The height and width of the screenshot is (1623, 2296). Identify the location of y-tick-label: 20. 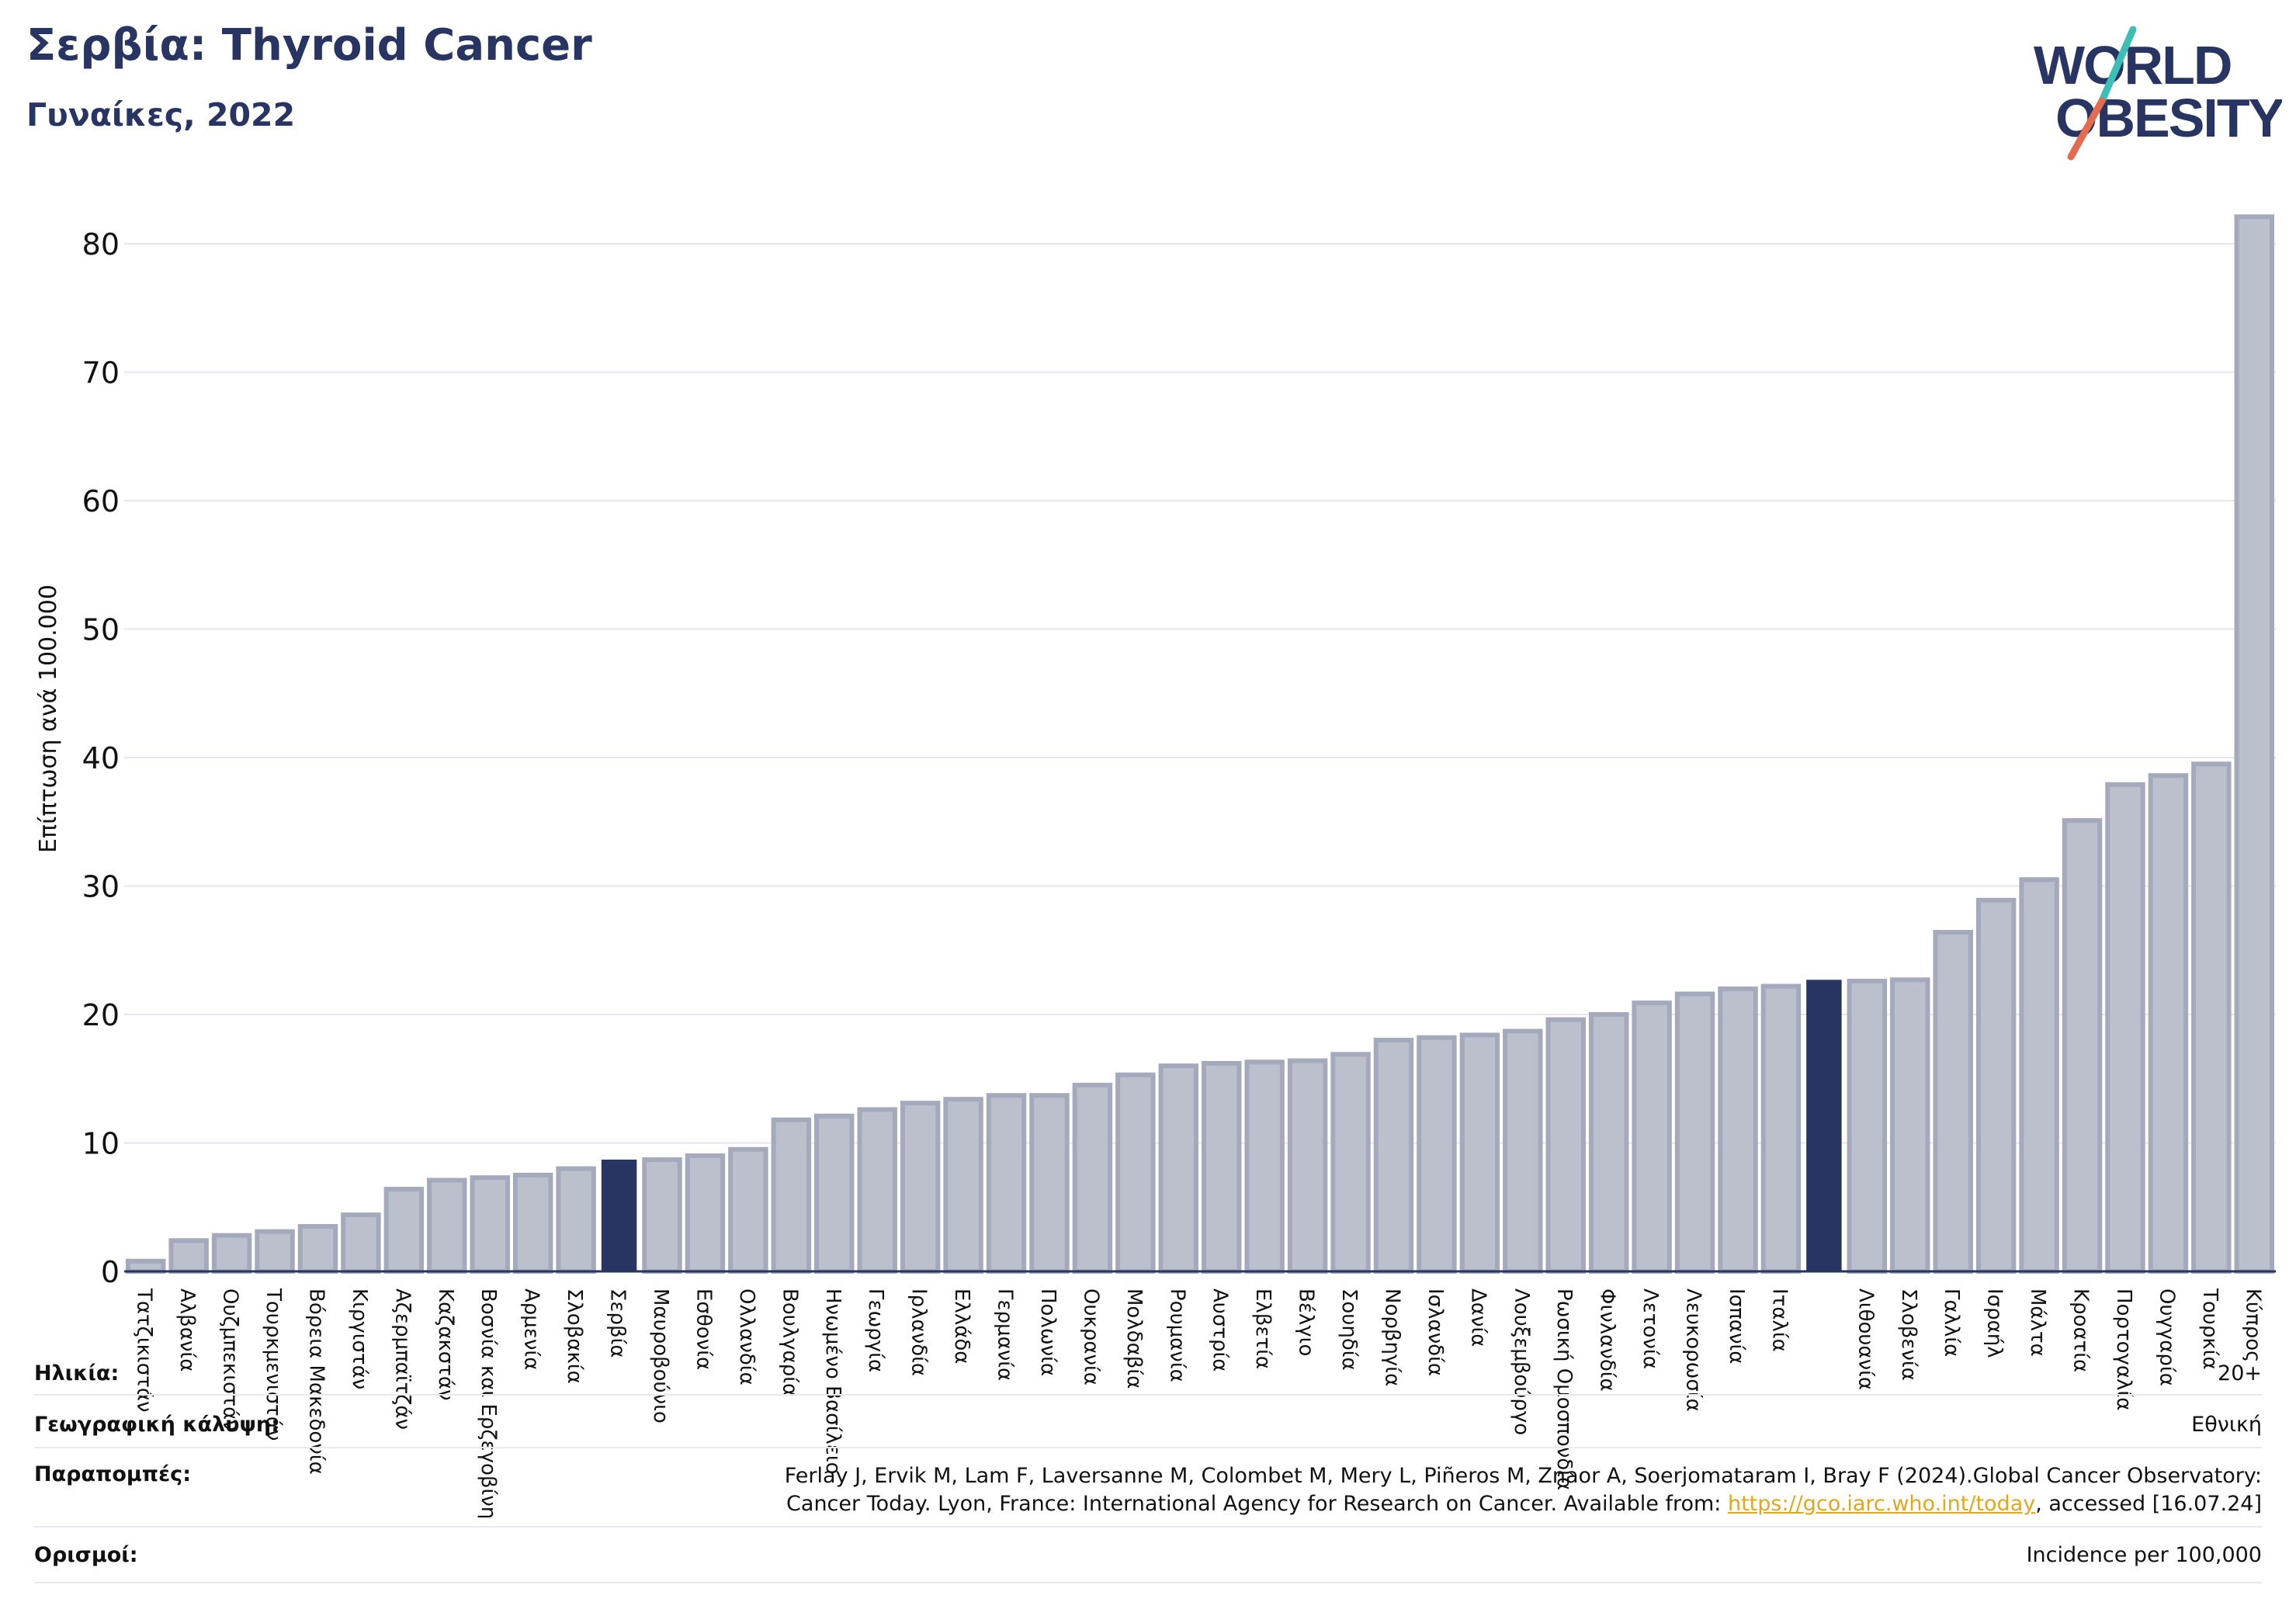
(101, 1015).